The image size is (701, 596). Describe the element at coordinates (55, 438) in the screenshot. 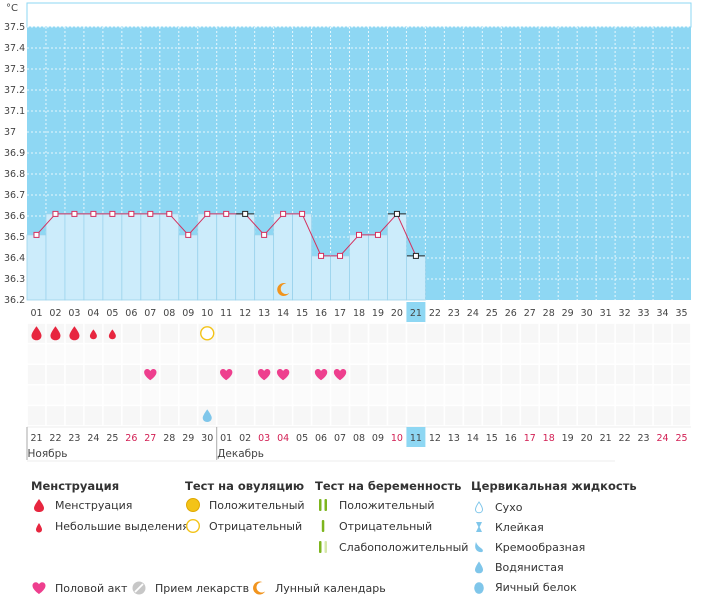

I see `calendar-date-label: 22` at that location.